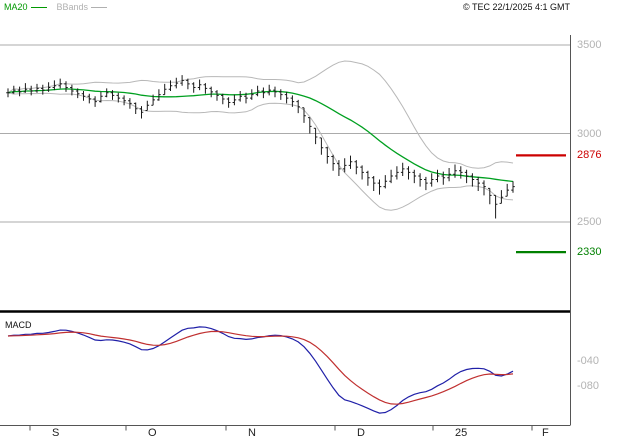  Describe the element at coordinates (72, 7) in the screenshot. I see `legend-label: BBands` at that location.